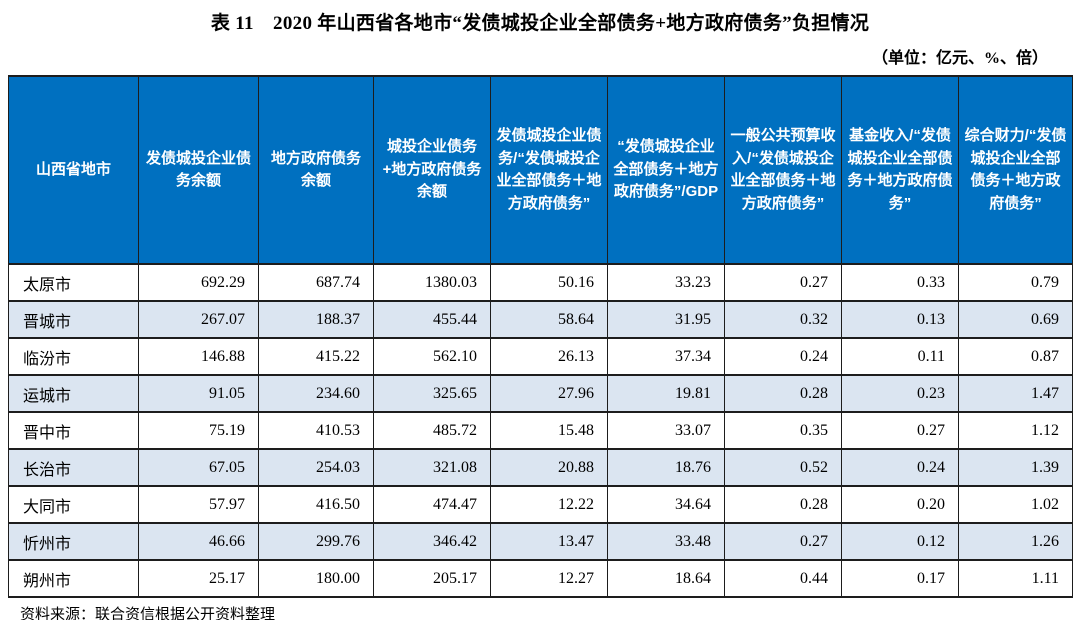 The height and width of the screenshot is (620, 1080). Describe the element at coordinates (666, 578) in the screenshot. I see `cell-value: 18.64` at that location.